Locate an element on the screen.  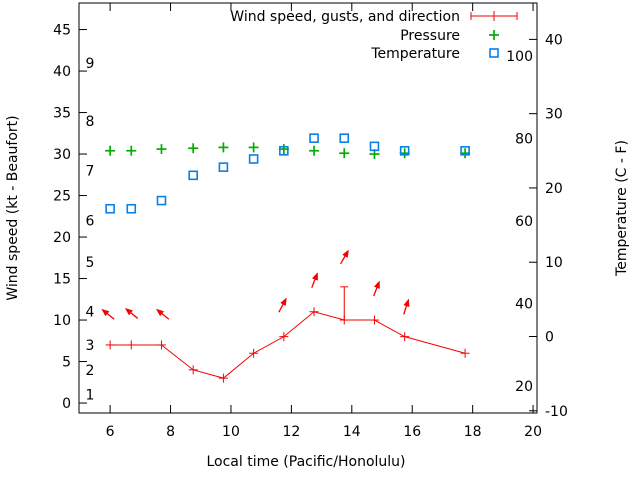
wind-series is located at coordinates (287, 334).